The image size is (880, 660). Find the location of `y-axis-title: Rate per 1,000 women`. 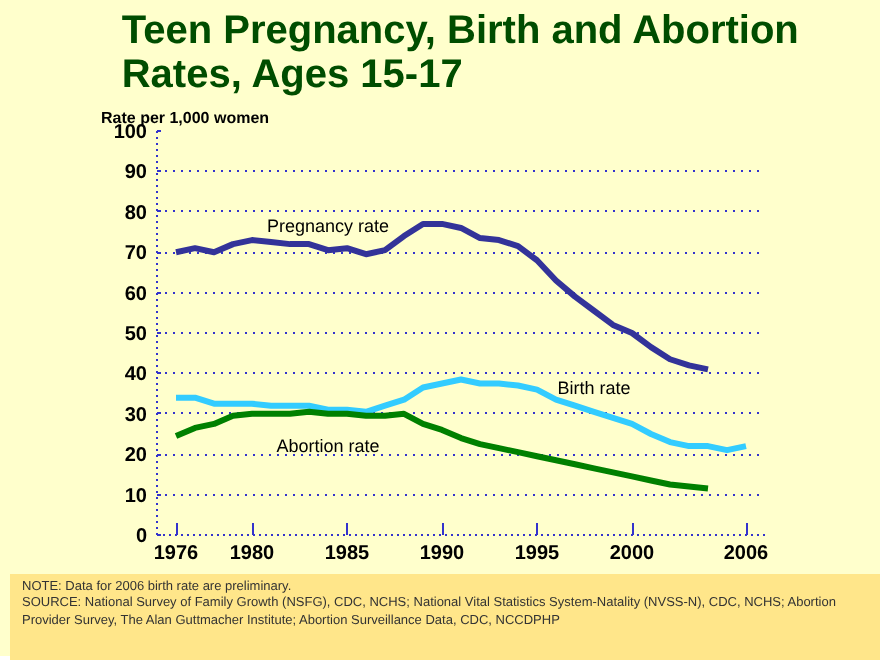

y-axis-title: Rate per 1,000 women is located at coordinates (185, 118).